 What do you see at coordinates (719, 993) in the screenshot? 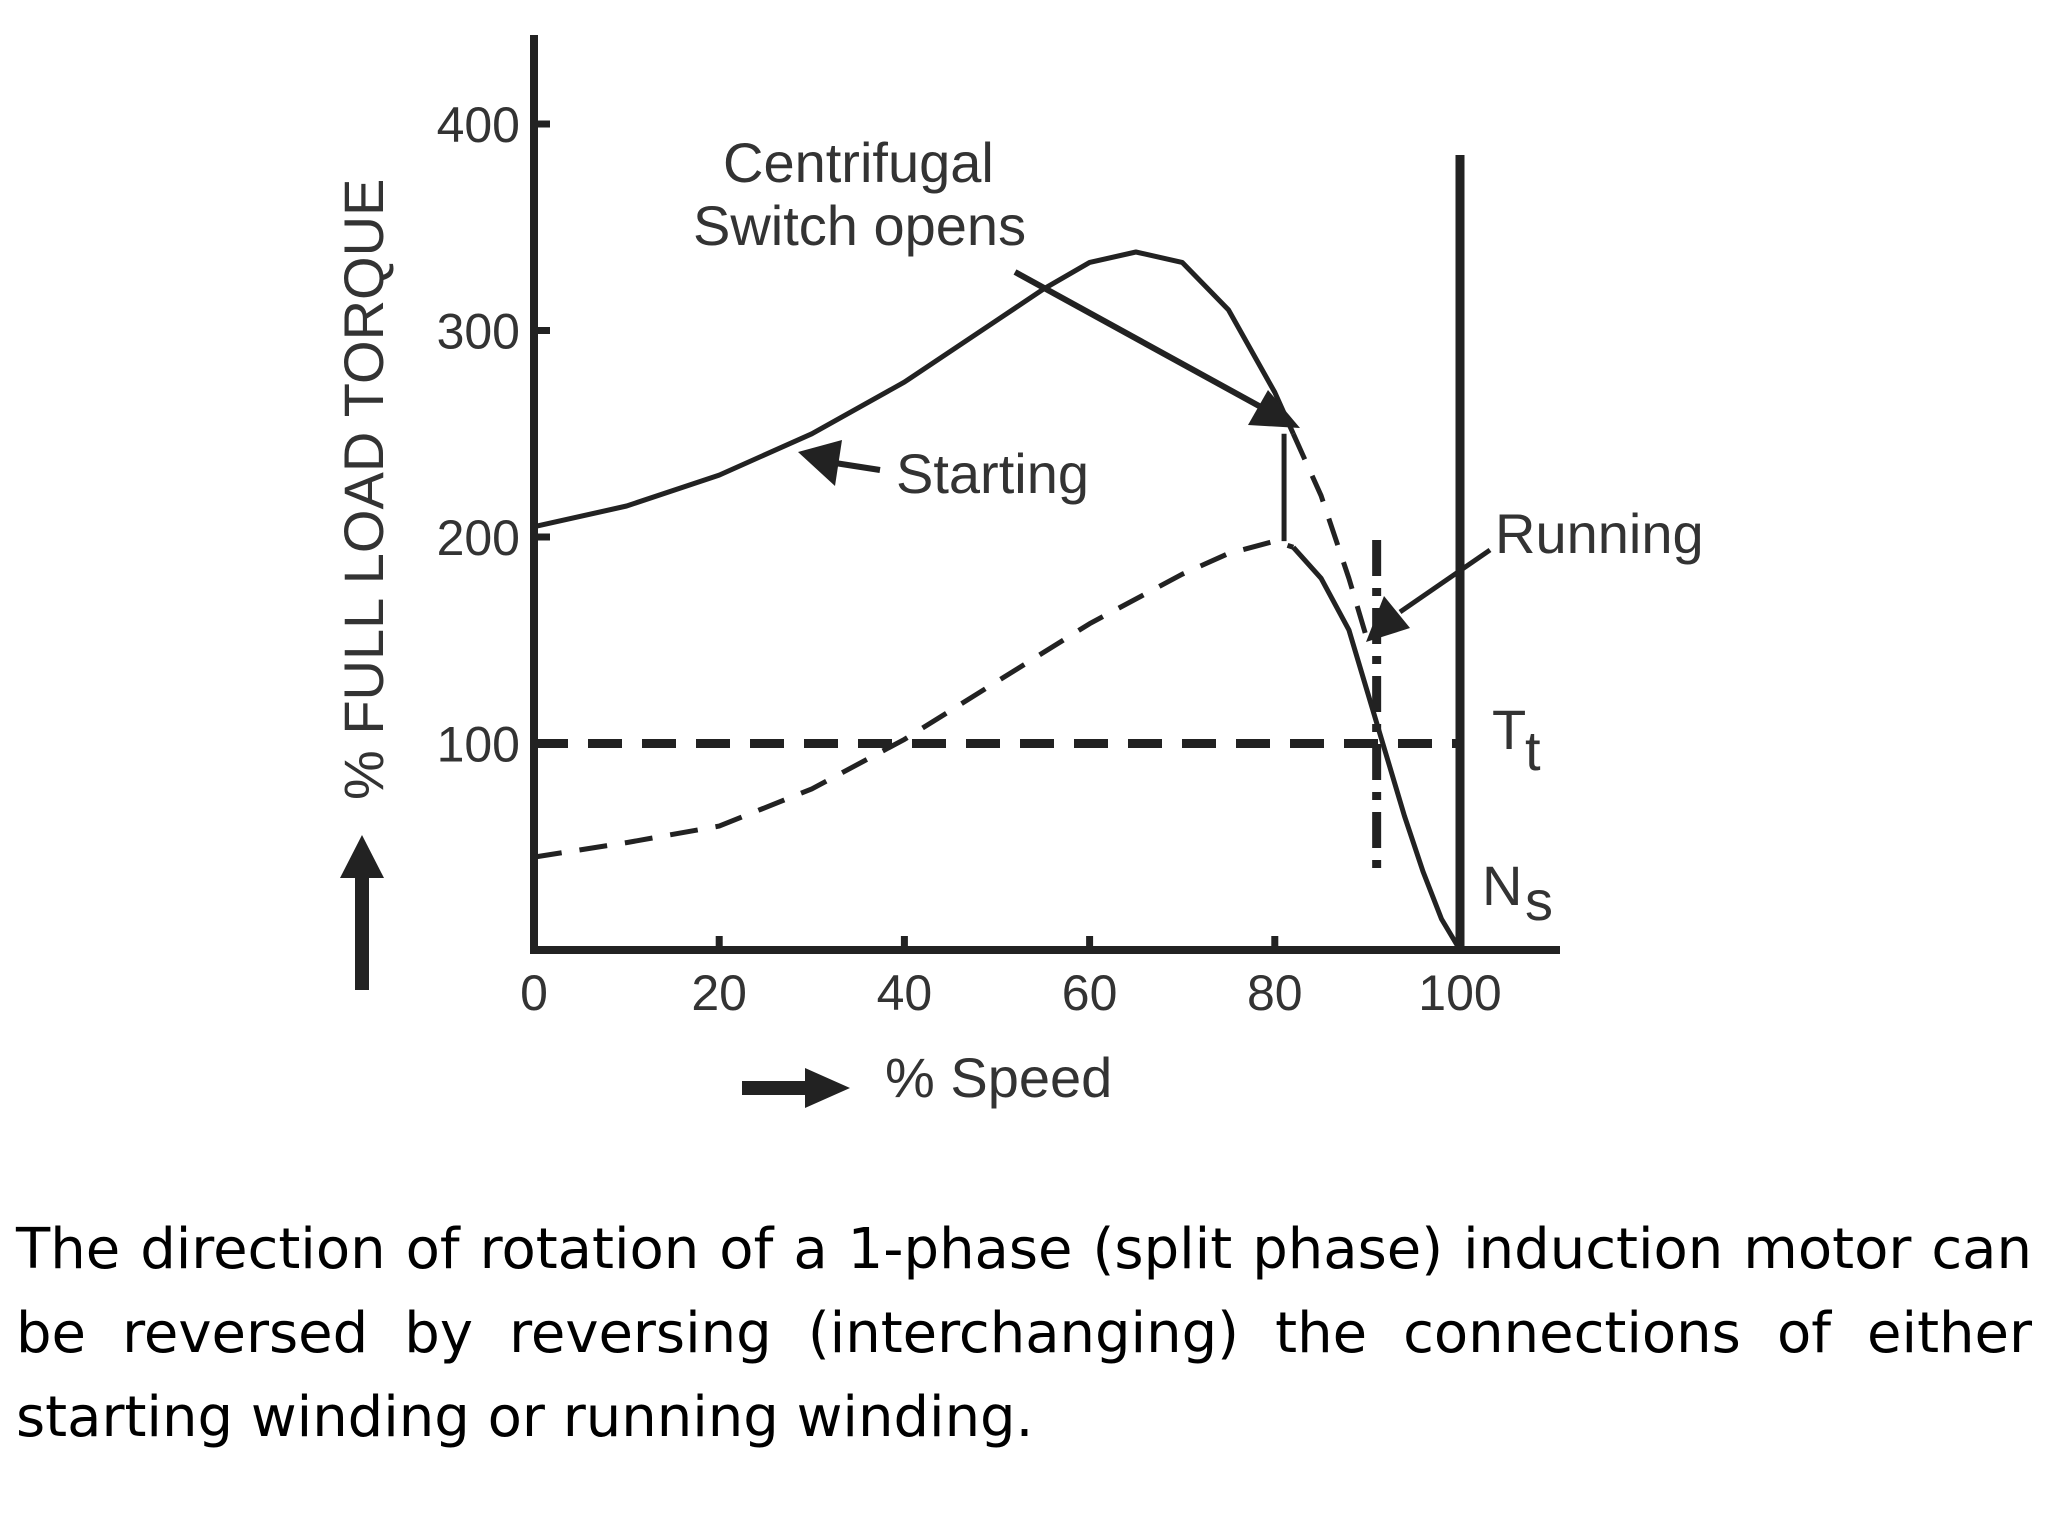
I see `x-tick-label: 20` at bounding box center [719, 993].